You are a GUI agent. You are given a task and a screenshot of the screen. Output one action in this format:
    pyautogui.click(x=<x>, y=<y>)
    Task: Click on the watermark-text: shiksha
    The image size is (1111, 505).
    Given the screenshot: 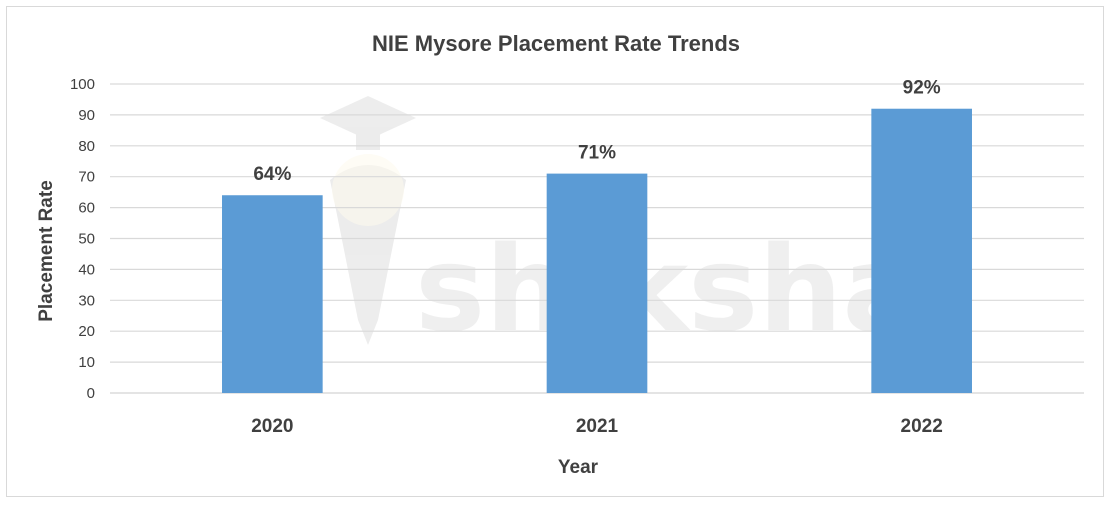 What is the action you would take?
    pyautogui.click(x=668, y=289)
    